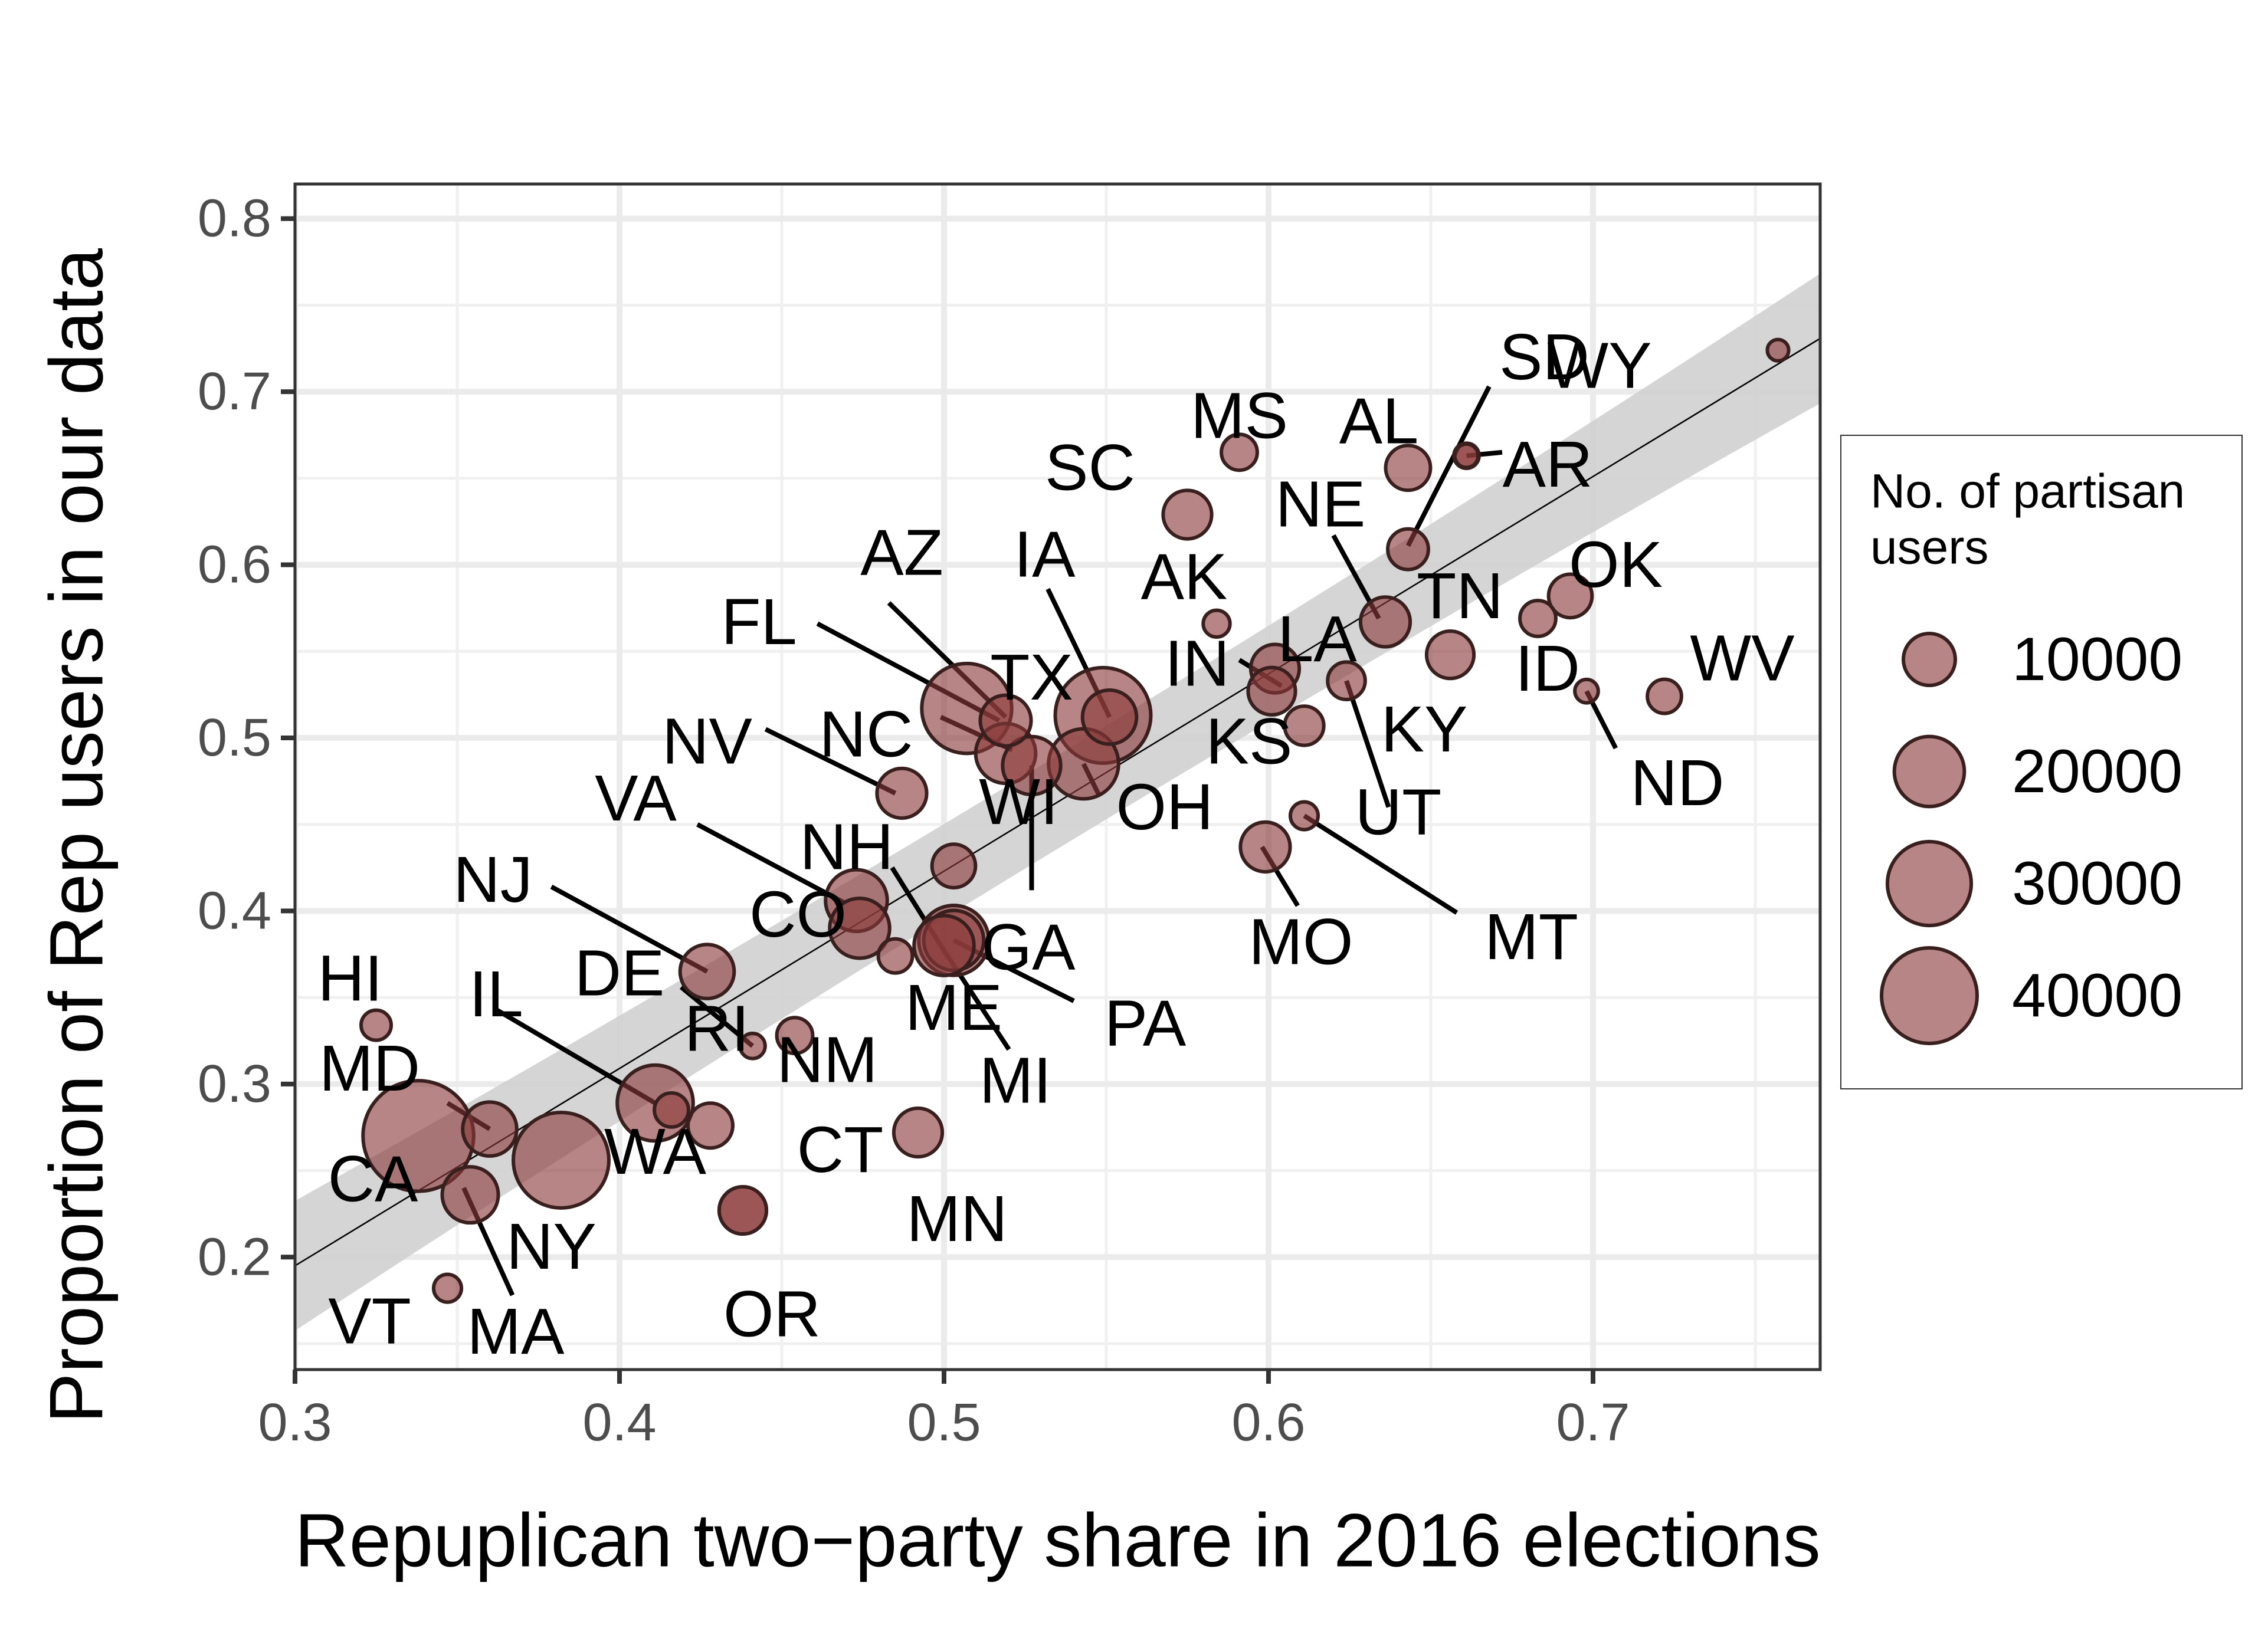 This screenshot has height=1625, width=2268. Describe the element at coordinates (561, 1160) in the screenshot. I see `point-ny` at that location.